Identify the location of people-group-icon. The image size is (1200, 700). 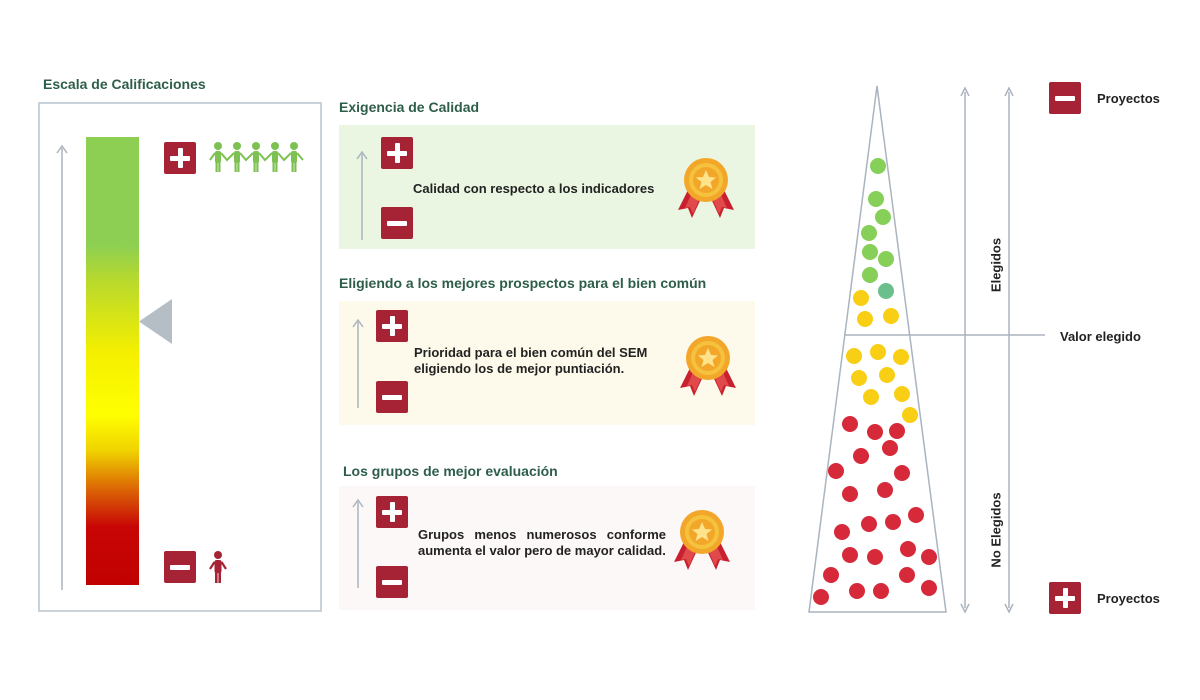
(256, 157).